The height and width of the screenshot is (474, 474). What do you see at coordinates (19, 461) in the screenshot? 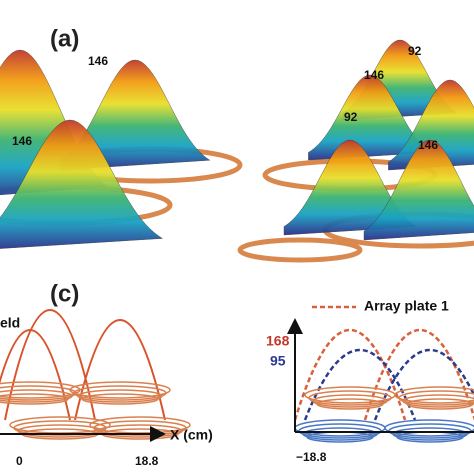
I see `tick-label: 0` at bounding box center [19, 461].